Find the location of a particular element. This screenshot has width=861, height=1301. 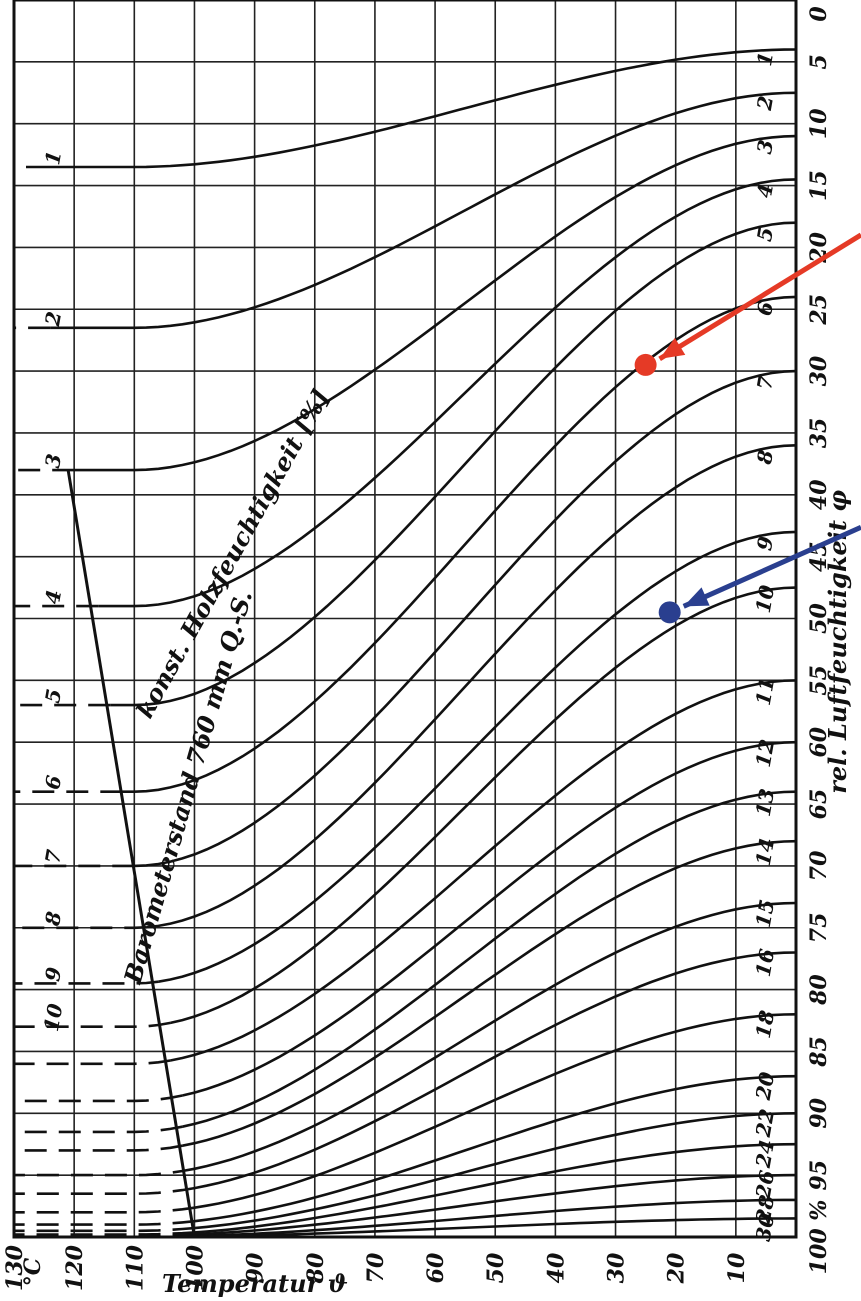

curve-label-12: 12 is located at coordinates (765, 753).